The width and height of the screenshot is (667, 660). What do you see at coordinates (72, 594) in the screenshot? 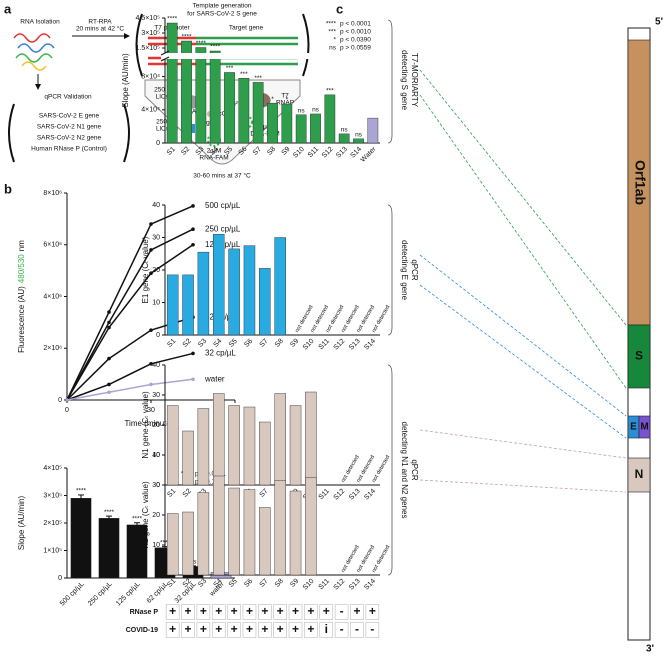
I see `x-tick-label: 500 cp/µL` at bounding box center [72, 594].